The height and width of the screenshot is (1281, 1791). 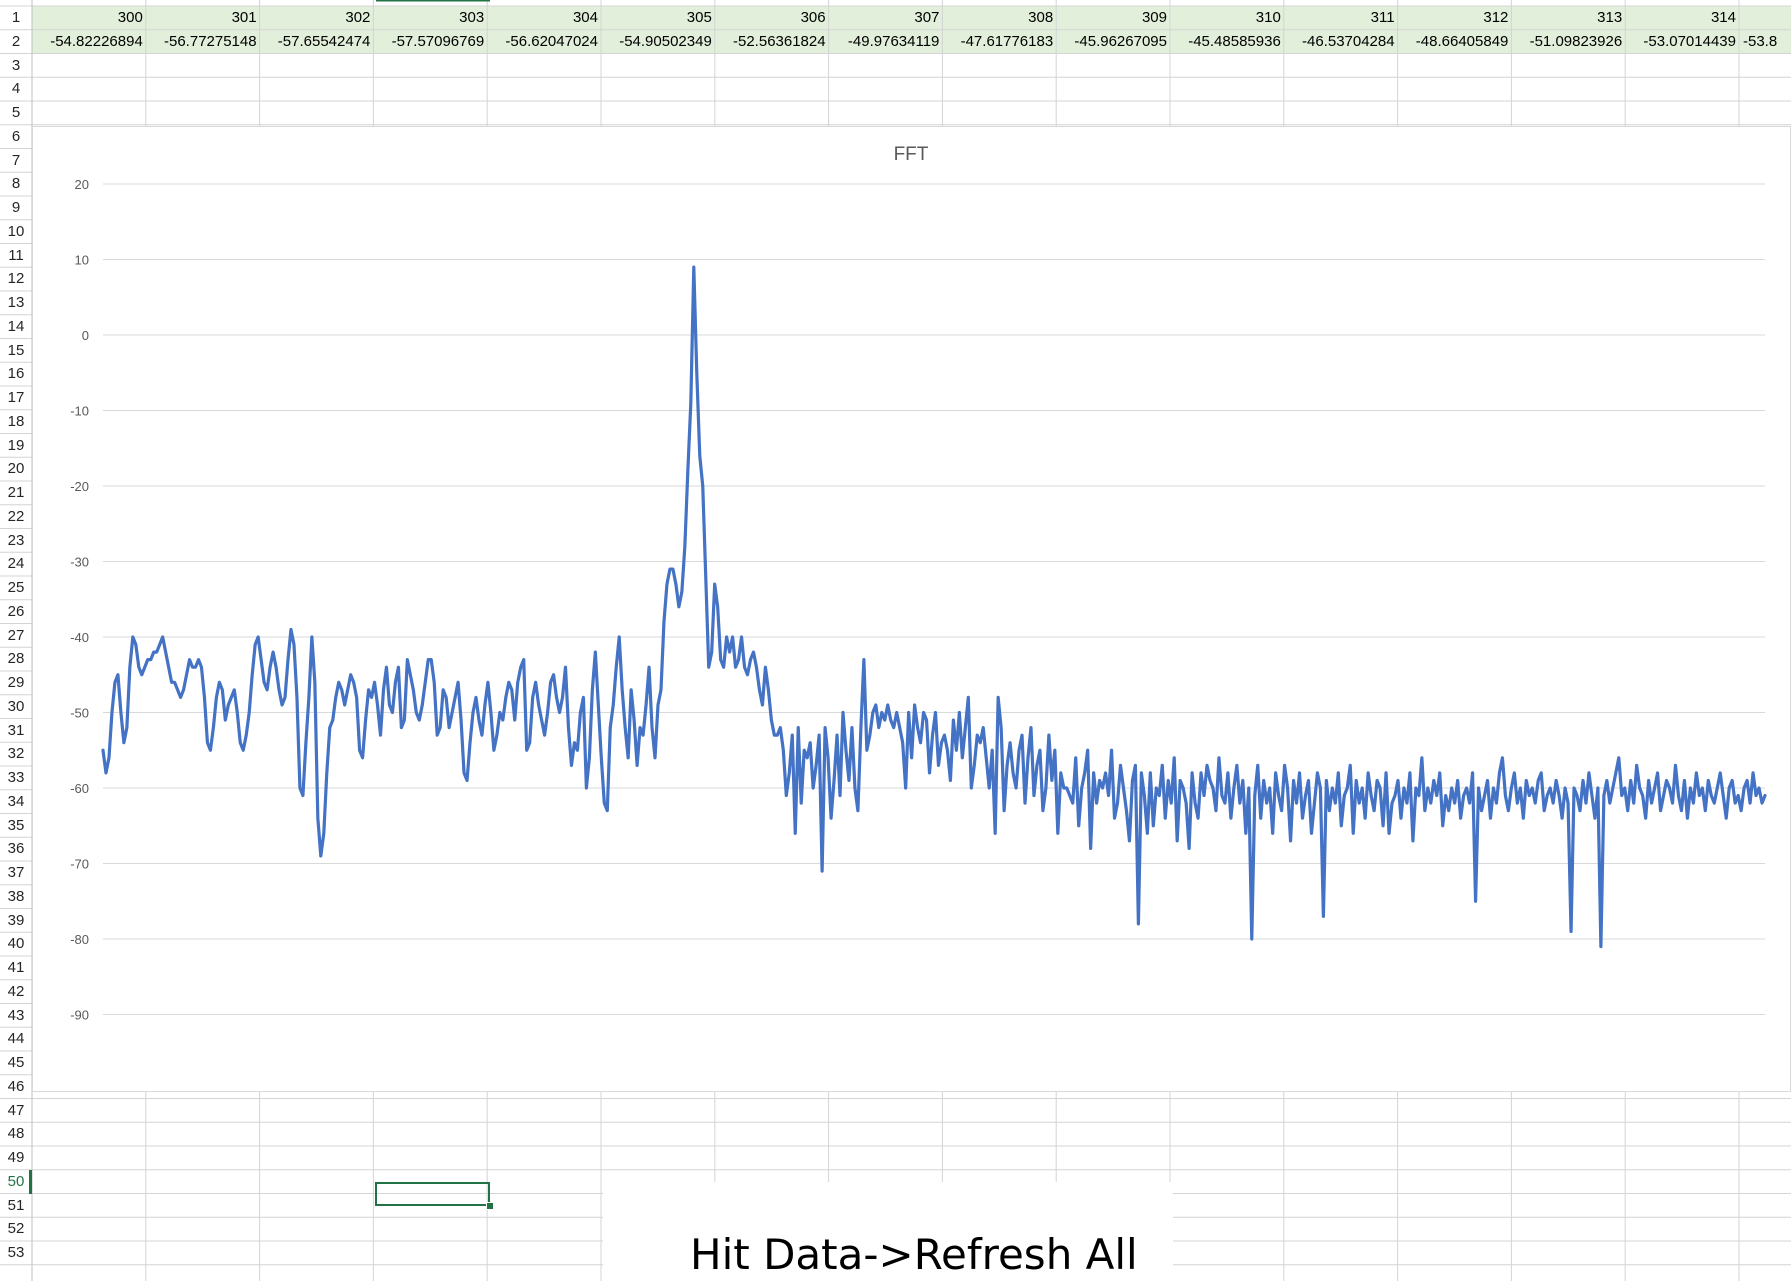 I want to click on row1-cell: 313, so click(x=1610, y=17).